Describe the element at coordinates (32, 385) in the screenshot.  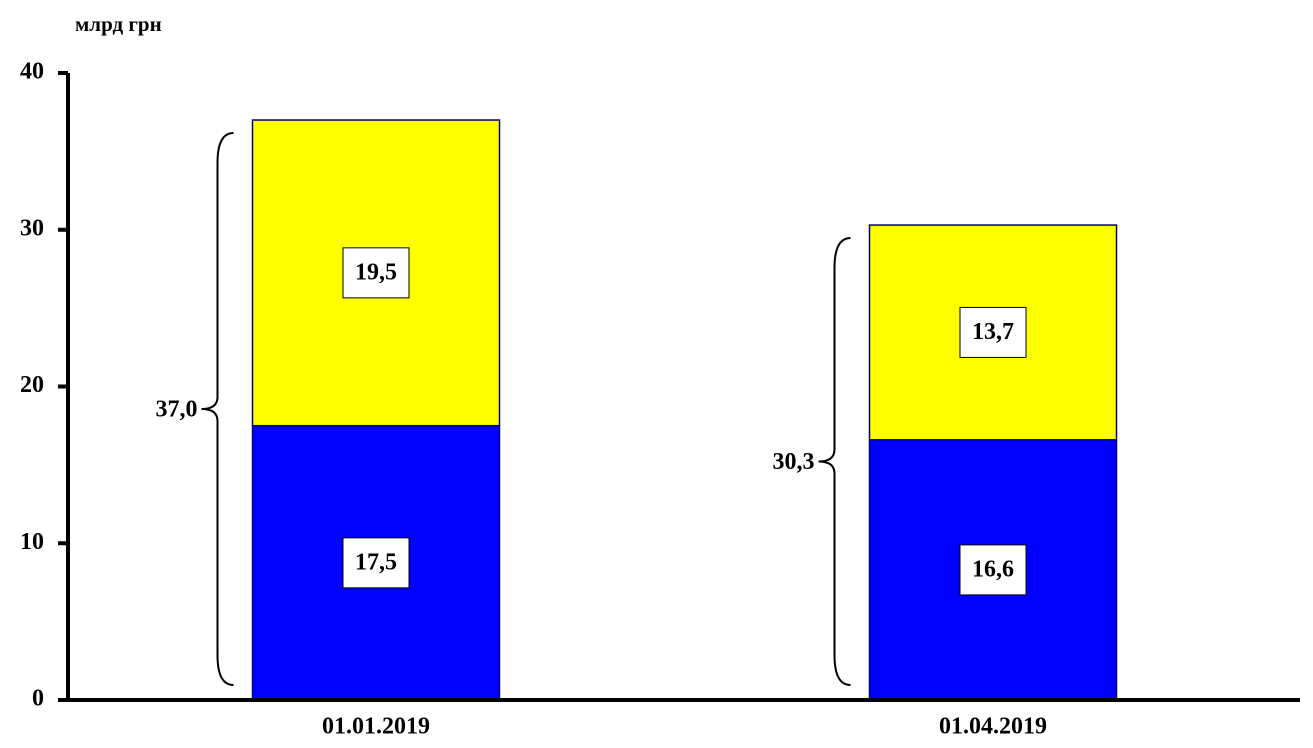
I see `y-tick-label: 20` at that location.